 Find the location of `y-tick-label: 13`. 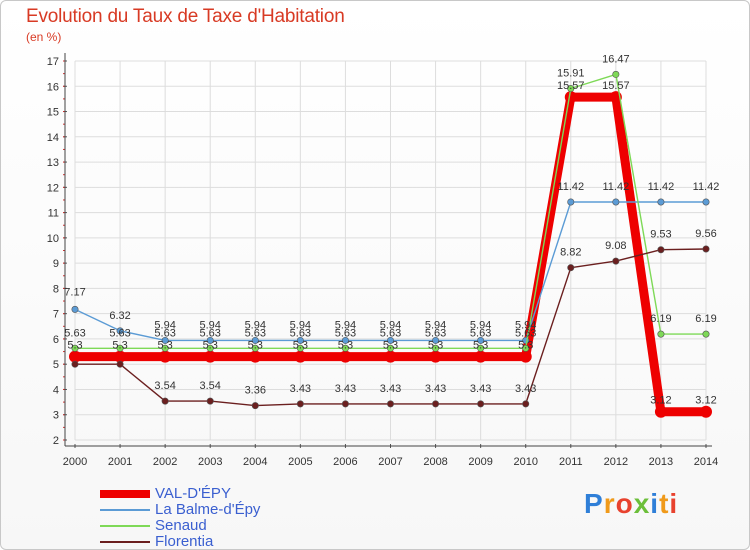

y-tick-label: 13 is located at coordinates (53, 163).